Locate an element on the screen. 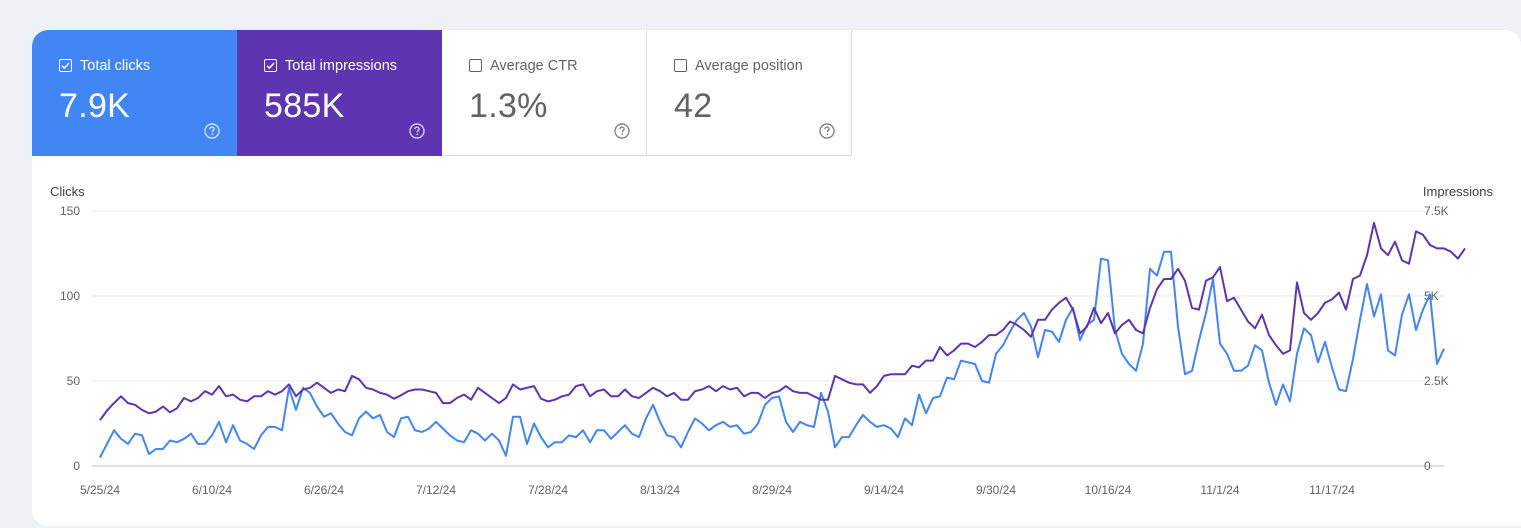 This screenshot has height=528, width=1521. metric-value: 42 is located at coordinates (693, 106).